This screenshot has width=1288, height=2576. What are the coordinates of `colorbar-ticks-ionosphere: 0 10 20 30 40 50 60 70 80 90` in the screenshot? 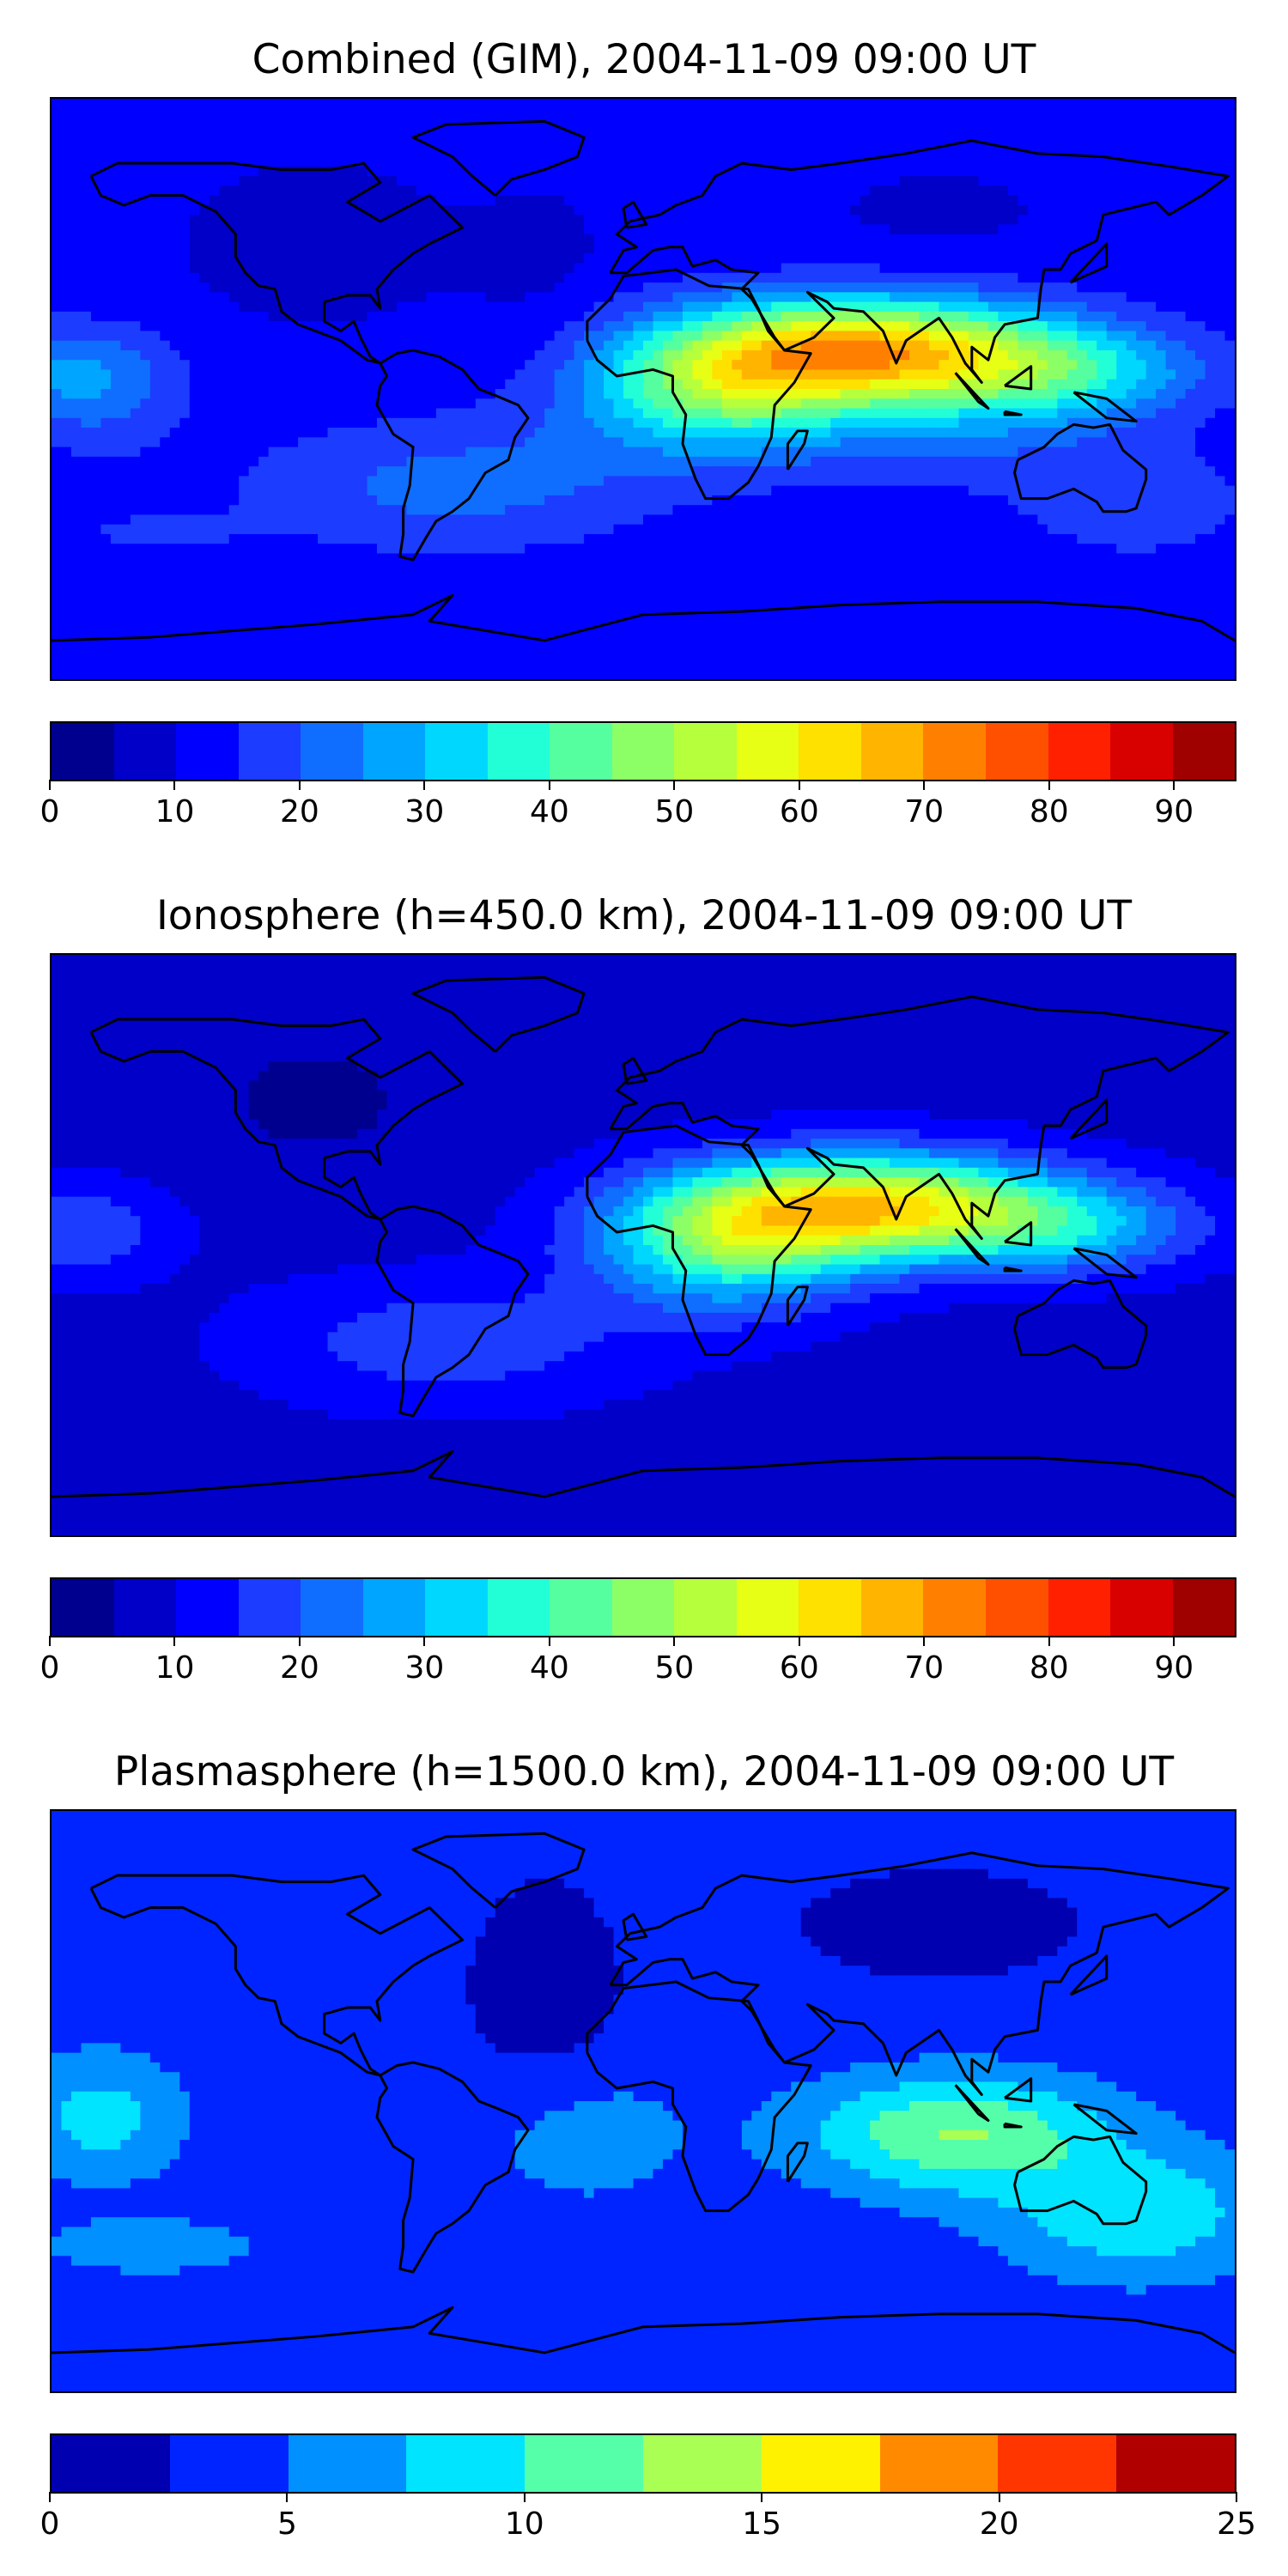 It's located at (638, 1661).